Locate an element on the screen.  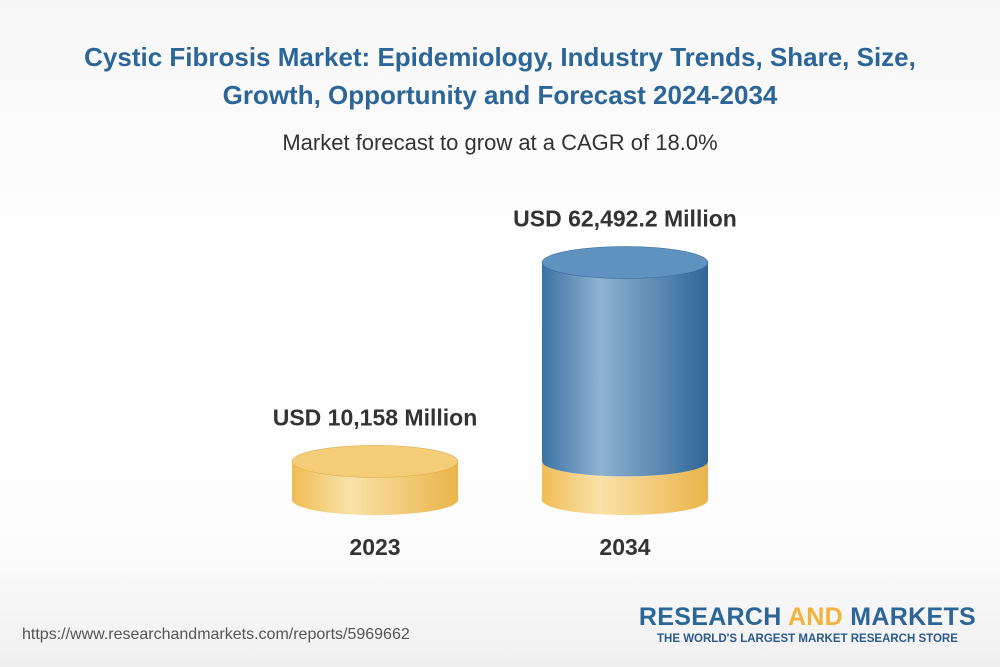
logo-part: RESEARCH is located at coordinates (710, 617).